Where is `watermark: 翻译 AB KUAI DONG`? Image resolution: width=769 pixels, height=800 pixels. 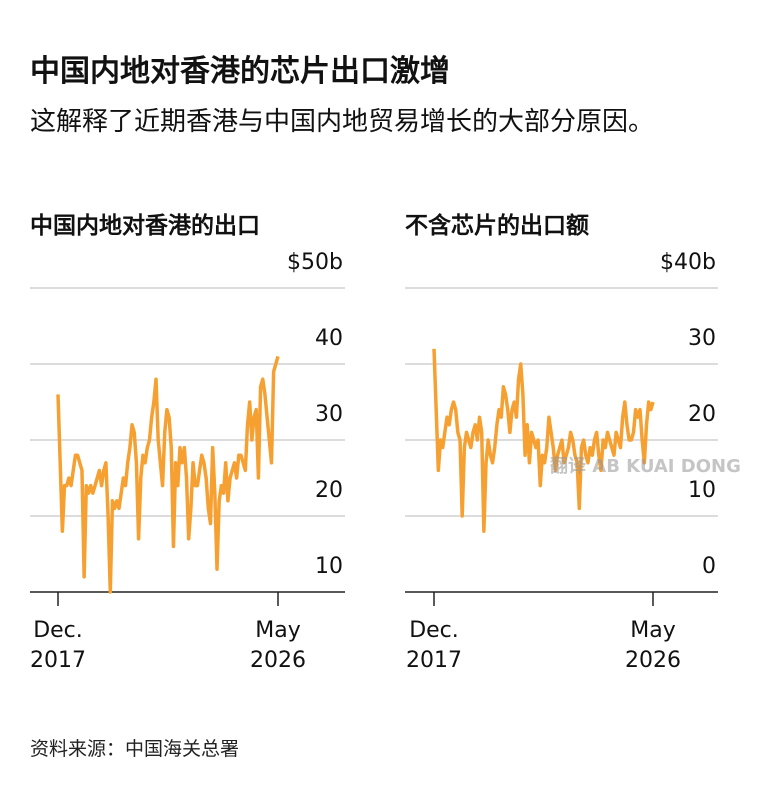
watermark: 翻译 AB KUAI DONG is located at coordinates (645, 466).